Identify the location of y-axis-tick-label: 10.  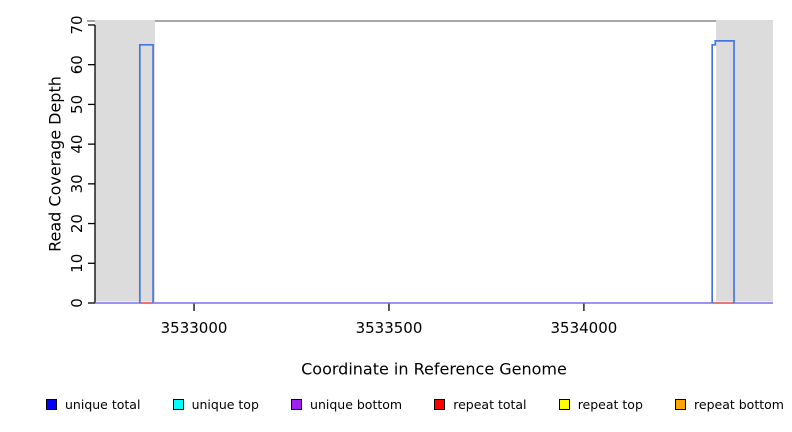
(77, 263).